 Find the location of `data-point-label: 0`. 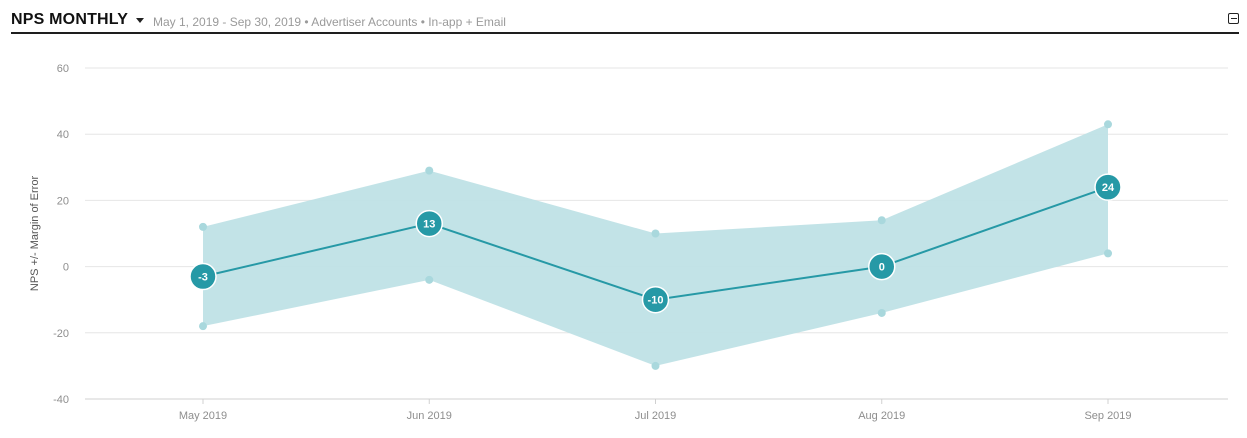

data-point-label: 0 is located at coordinates (882, 268).